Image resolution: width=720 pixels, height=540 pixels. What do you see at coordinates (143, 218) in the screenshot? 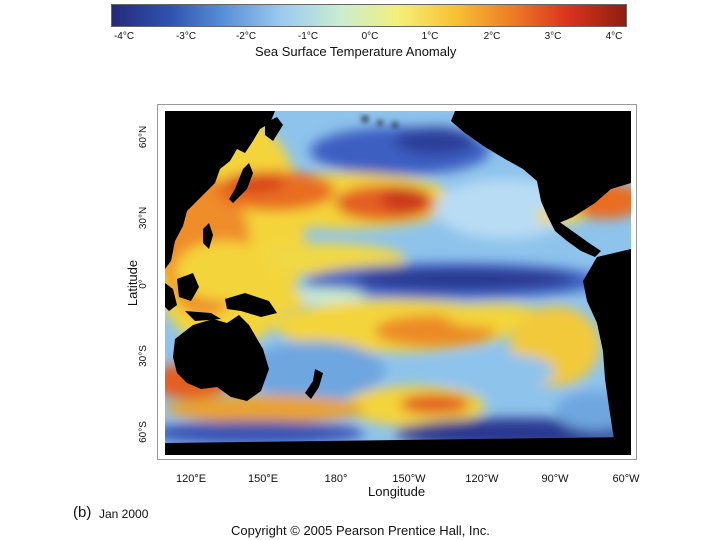
I see `lat-tick: 30°N` at bounding box center [143, 218].